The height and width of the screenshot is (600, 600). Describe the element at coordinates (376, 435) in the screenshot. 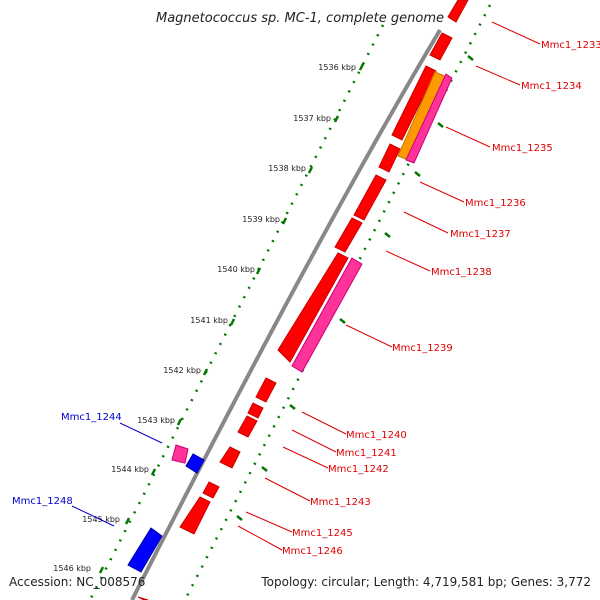

I see `gene-label: Mmc1_1240` at that location.